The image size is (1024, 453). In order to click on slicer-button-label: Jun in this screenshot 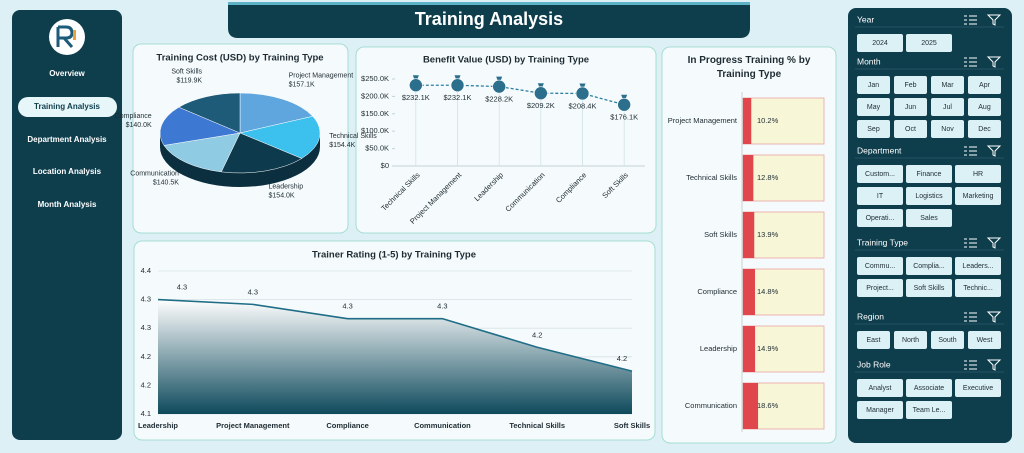, I will do `click(910, 107)`.